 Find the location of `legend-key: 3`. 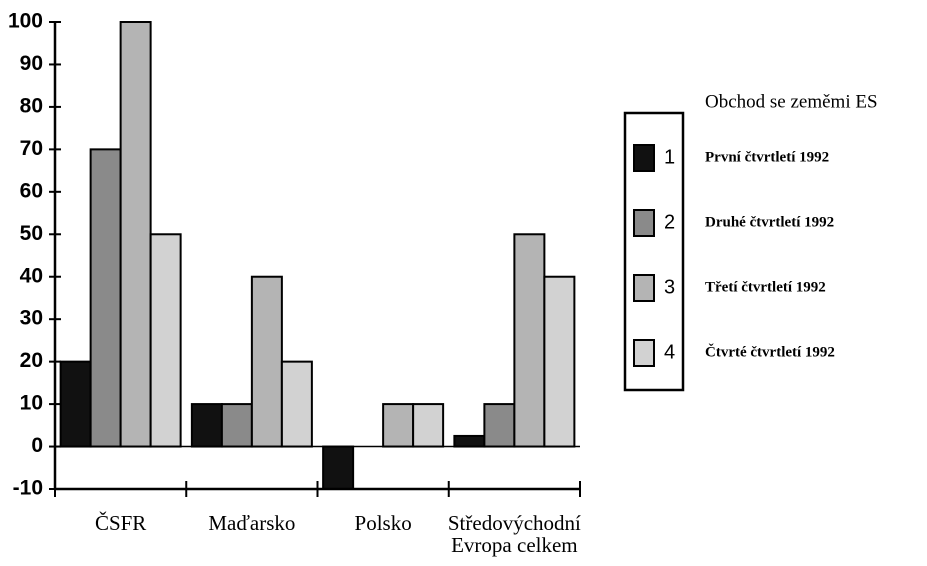

legend-key: 3 is located at coordinates (669, 287).